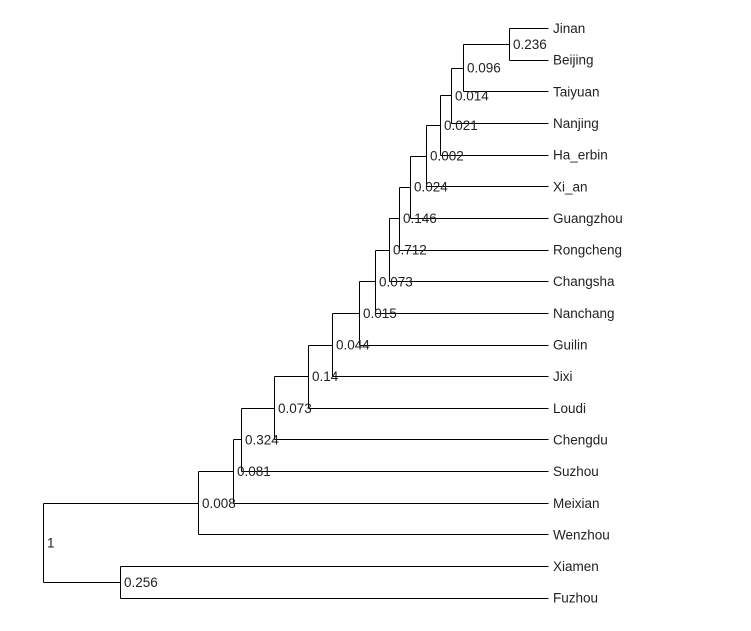 The height and width of the screenshot is (631, 751). Describe the element at coordinates (380, 313) in the screenshot. I see `node-label-n_guilin: 0.015` at that location.